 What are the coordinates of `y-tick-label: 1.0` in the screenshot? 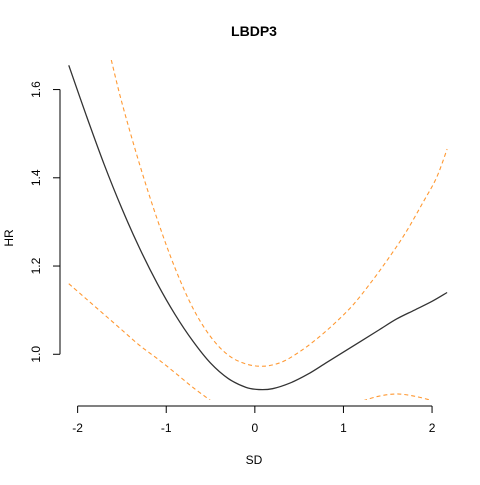 It's located at (36, 354).